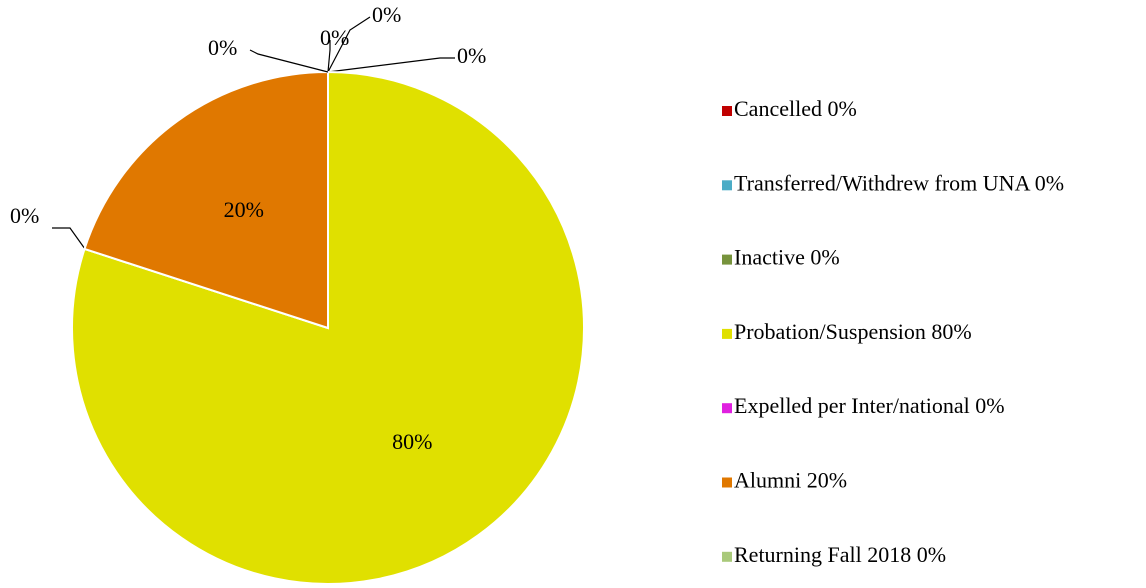 This screenshot has height=588, width=1146. What do you see at coordinates (206, 200) in the screenshot?
I see `pie-slice` at bounding box center [206, 200].